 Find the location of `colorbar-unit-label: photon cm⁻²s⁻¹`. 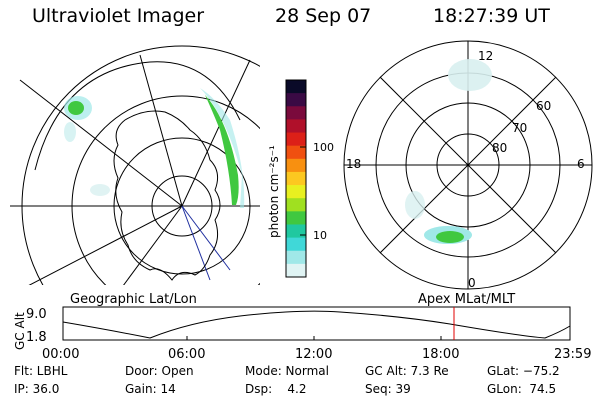

colorbar-unit-label: photon cm⁻²s⁻¹ is located at coordinates (274, 191).